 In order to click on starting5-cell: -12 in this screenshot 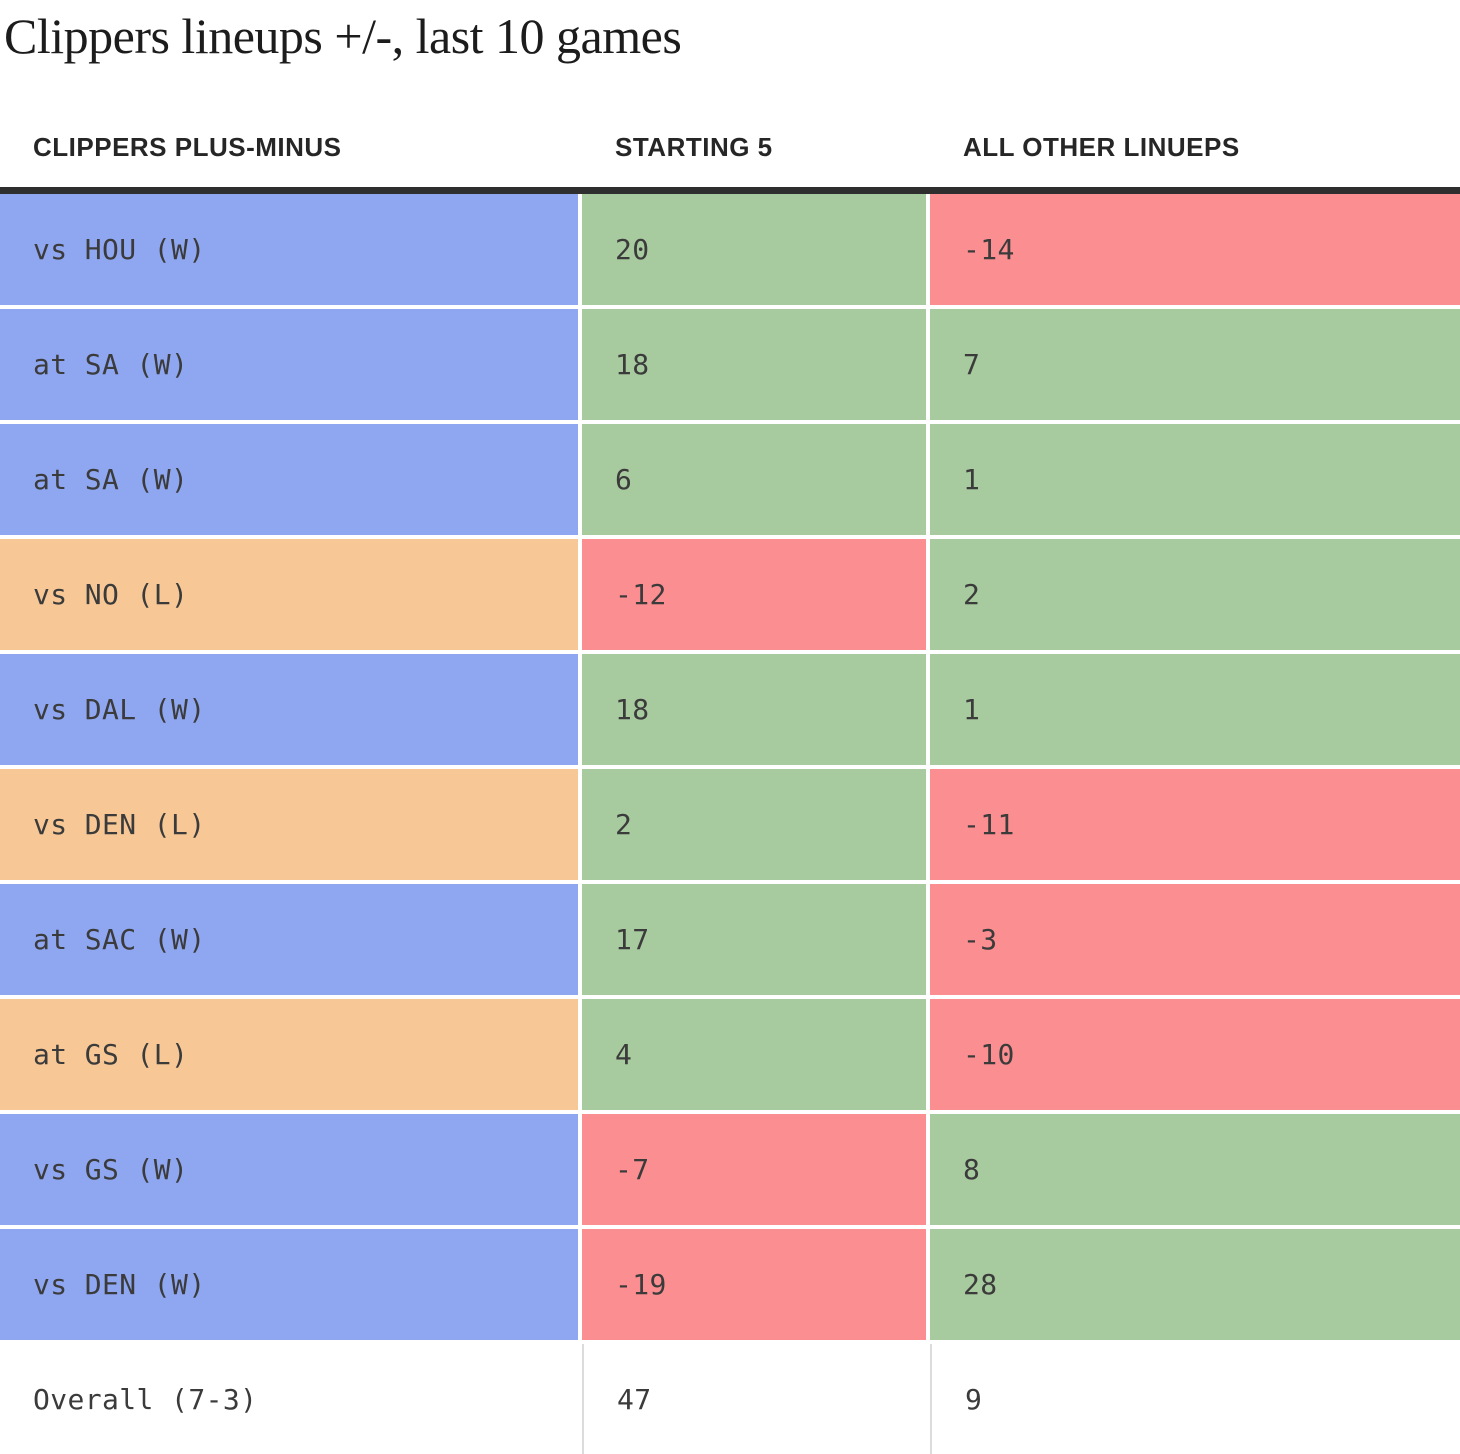, I will do `click(754, 595)`.